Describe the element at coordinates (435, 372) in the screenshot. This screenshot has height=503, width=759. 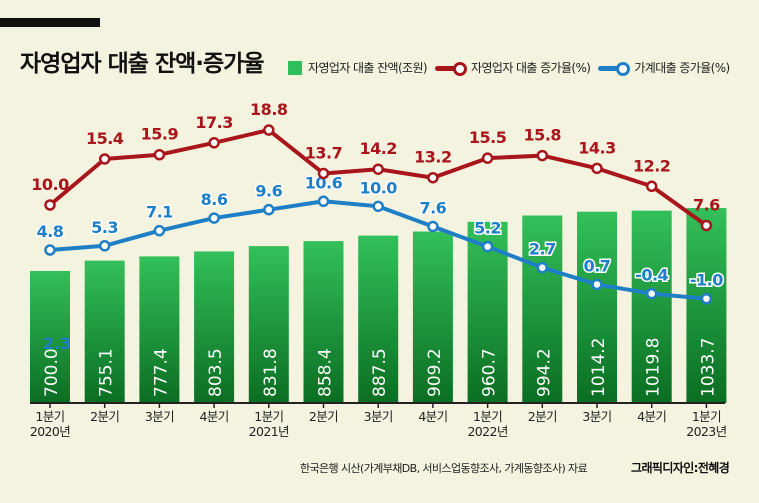
I see `bar-value-label: 909.2` at that location.